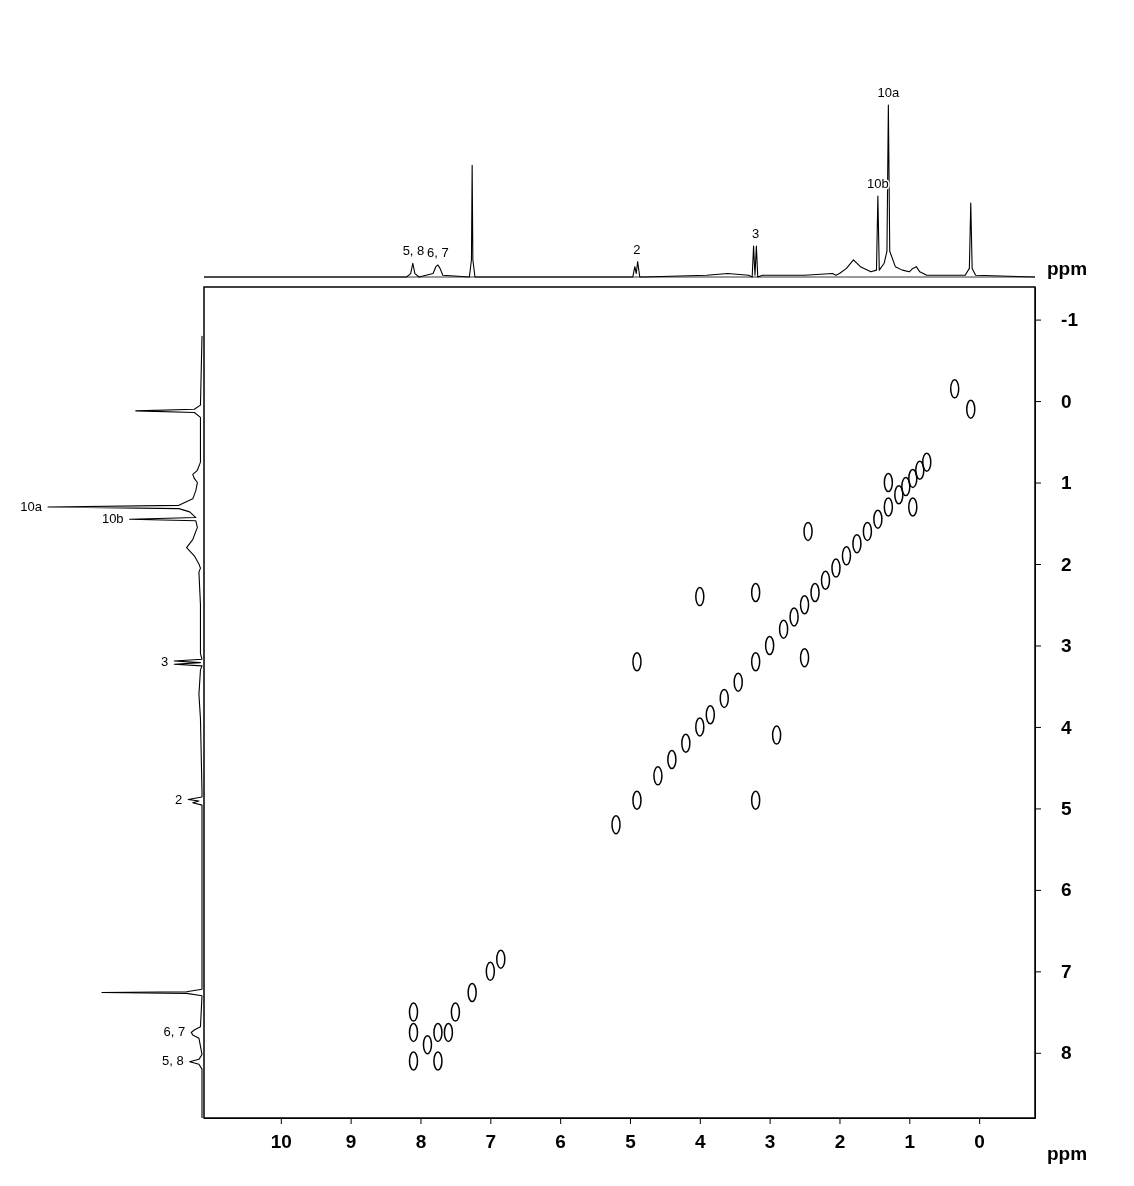 The height and width of the screenshot is (1186, 1134). Describe the element at coordinates (1067, 727) in the screenshot. I see `y-tick-label: 4` at that location.